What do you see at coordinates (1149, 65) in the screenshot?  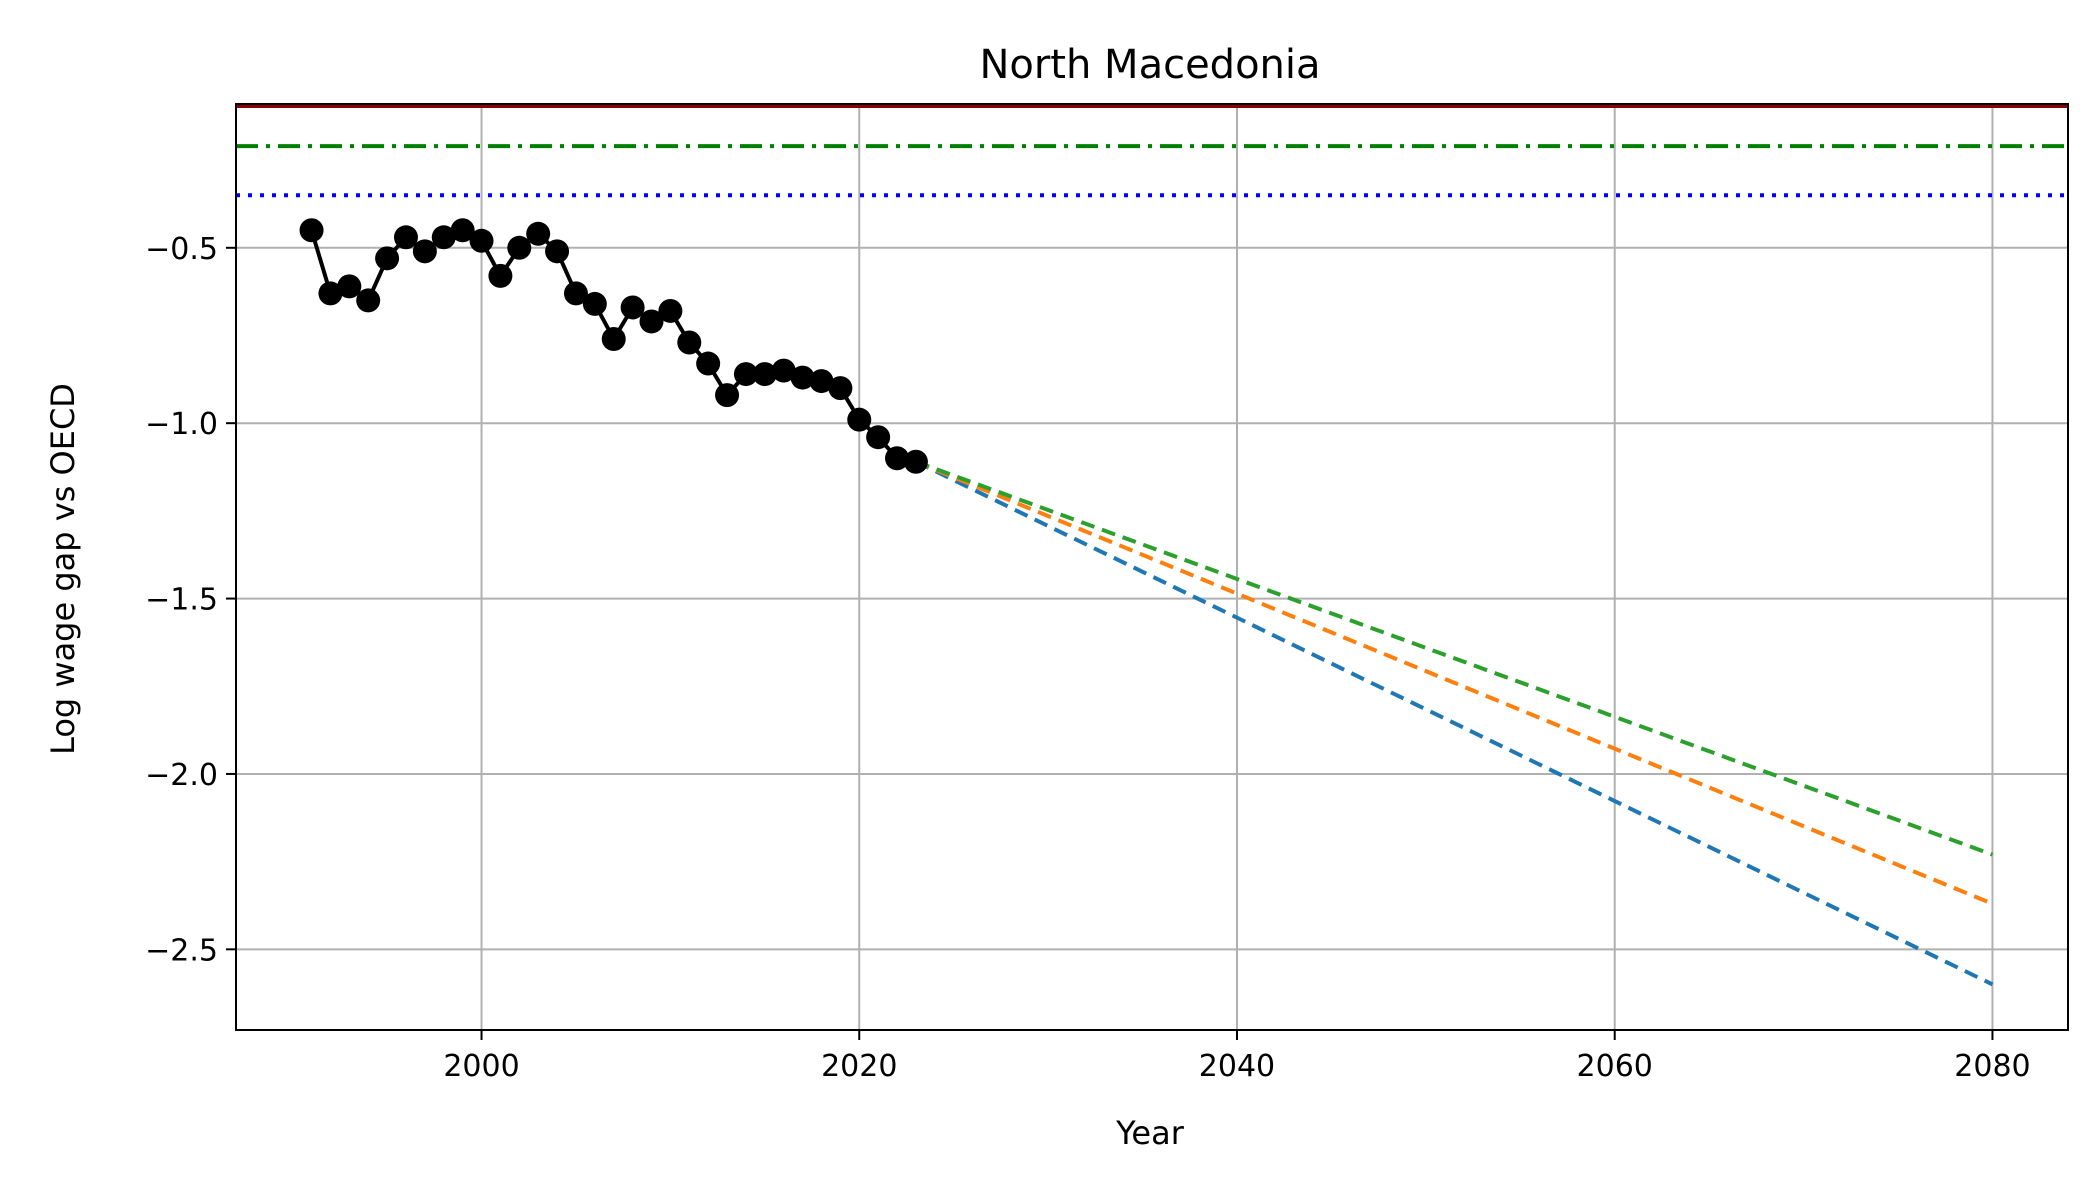 I see `chart-title: North Macedonia` at bounding box center [1149, 65].